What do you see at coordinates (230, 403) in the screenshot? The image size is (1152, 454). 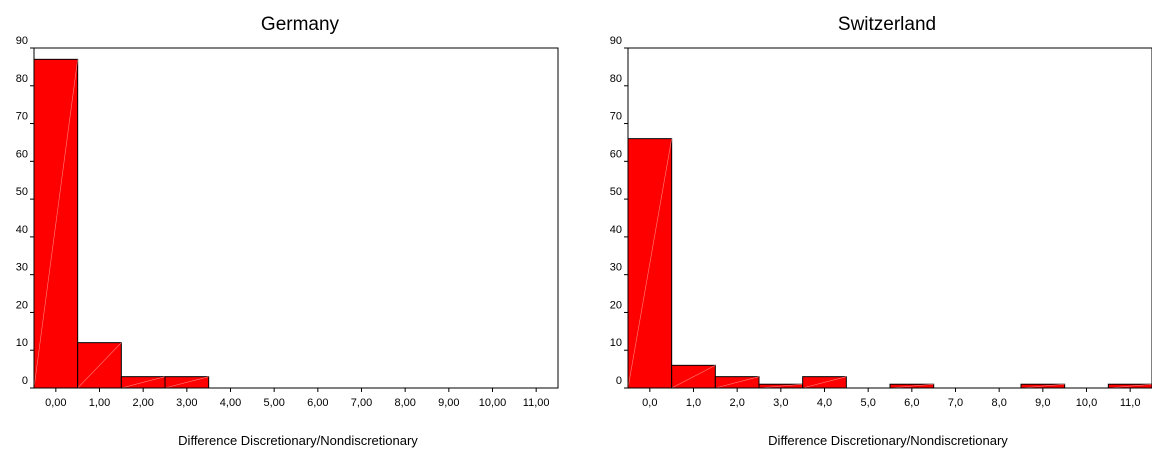 I see `x-tick-label: 4,00` at bounding box center [230, 403].